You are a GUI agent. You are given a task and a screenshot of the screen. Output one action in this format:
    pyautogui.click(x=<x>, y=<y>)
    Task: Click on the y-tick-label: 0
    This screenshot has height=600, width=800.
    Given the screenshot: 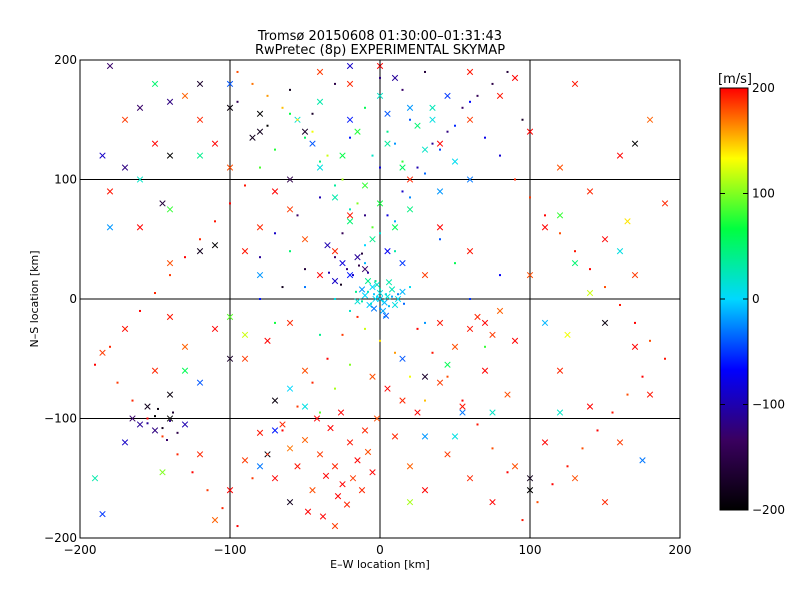 What is the action you would take?
    pyautogui.click(x=73, y=299)
    